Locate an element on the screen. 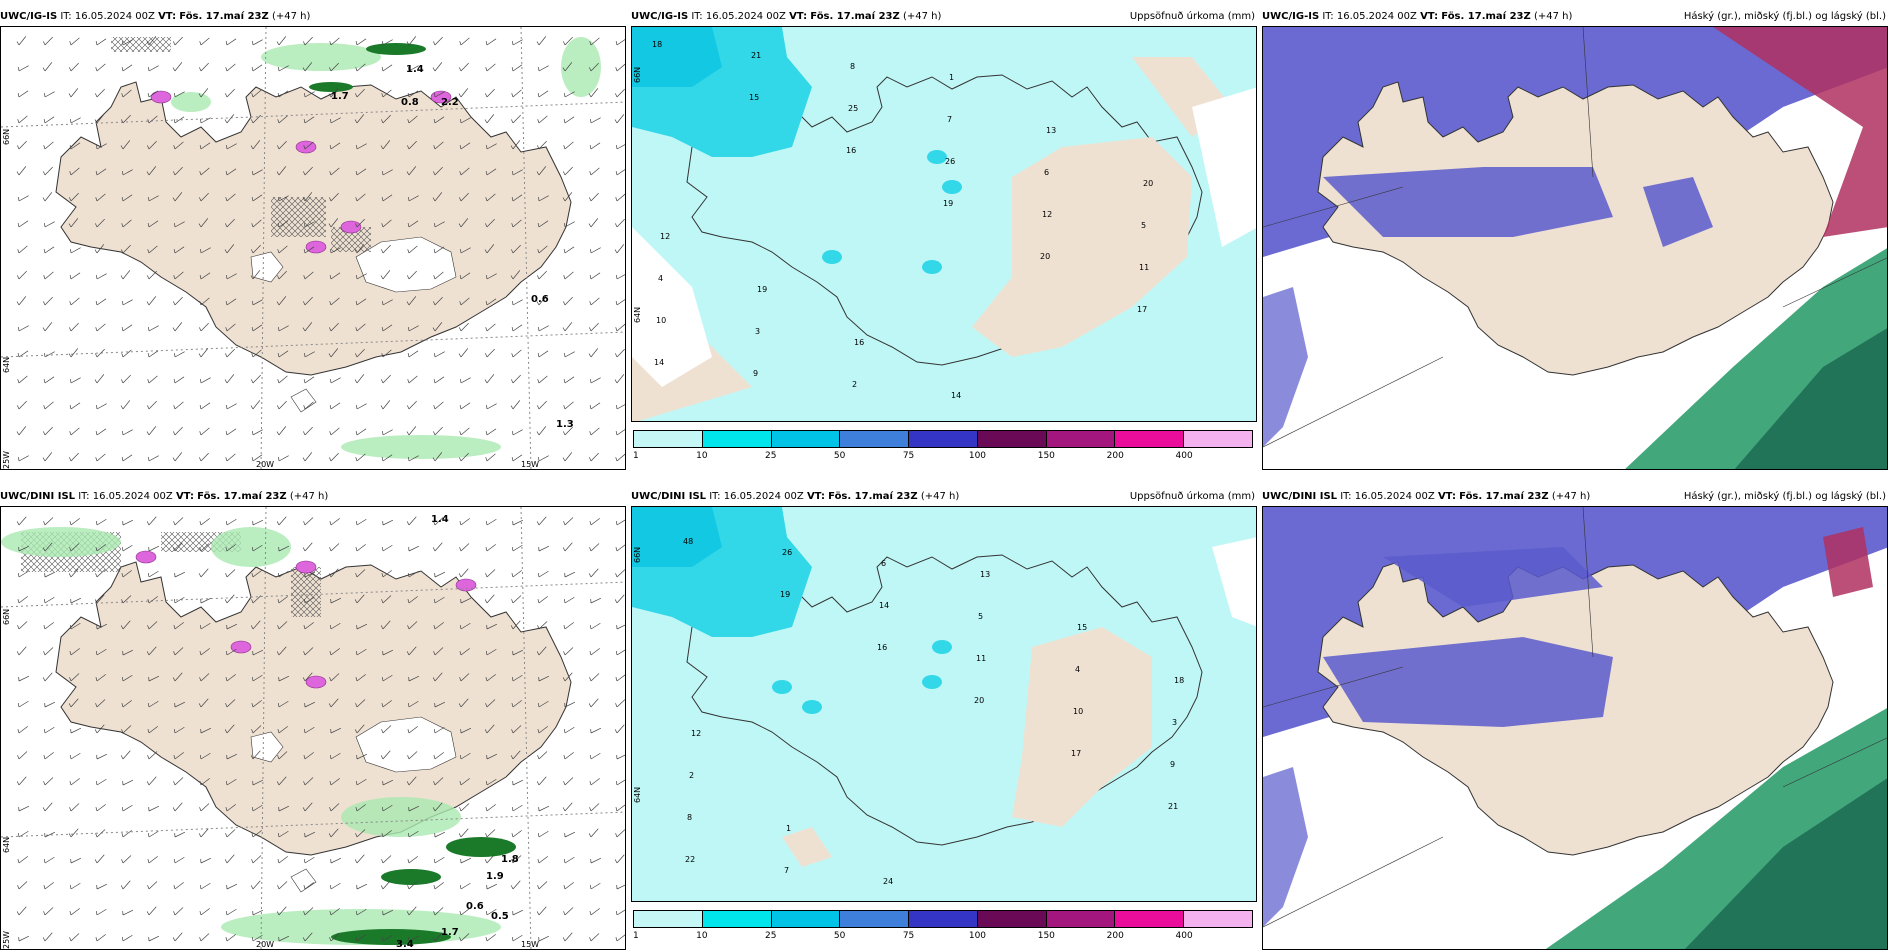  vt-label: VT: is located at coordinates (167, 16).